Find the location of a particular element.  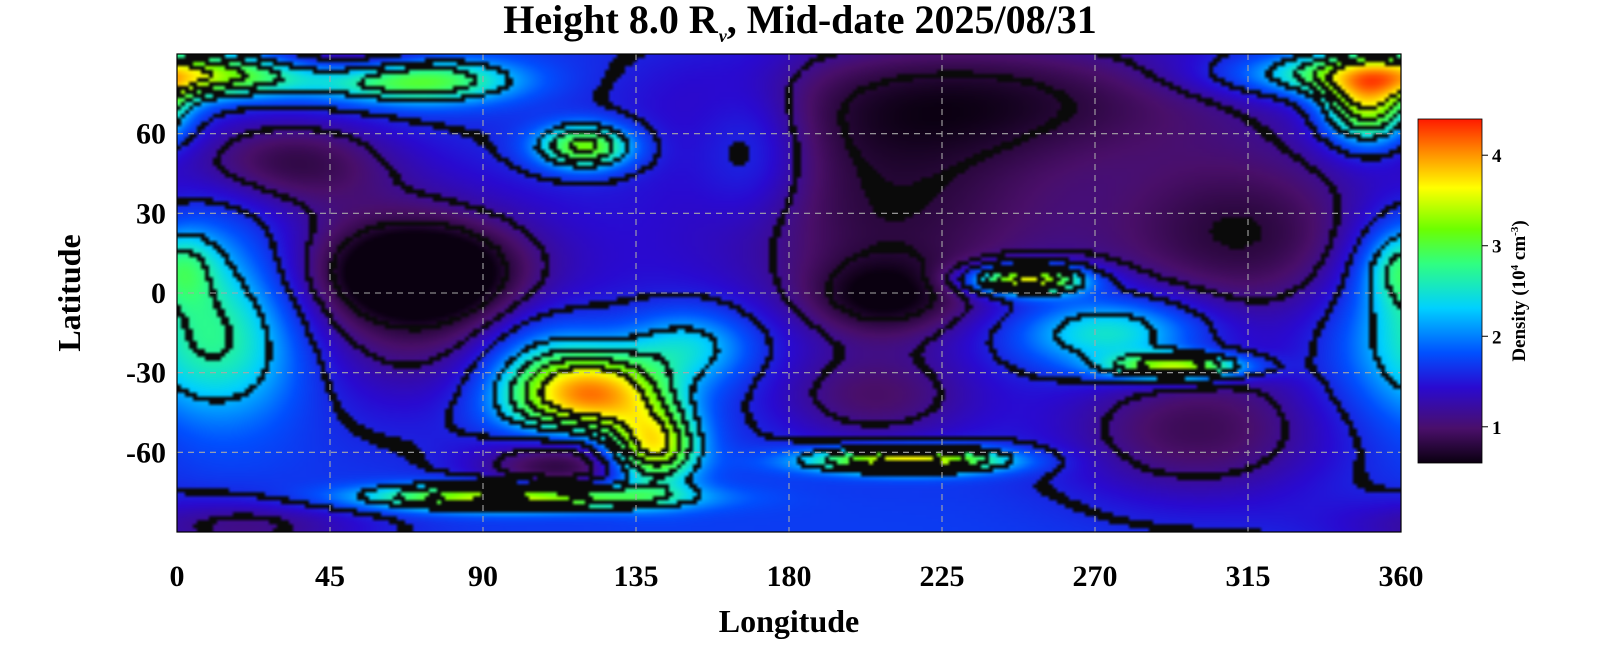

colorbar-tick-label: 1 is located at coordinates (1497, 428).